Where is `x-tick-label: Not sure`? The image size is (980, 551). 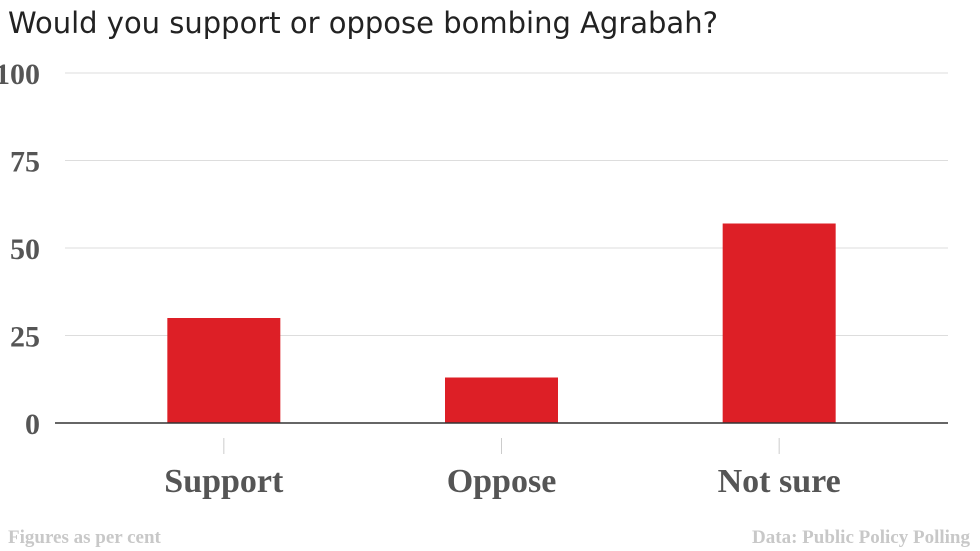
x-tick-label: Not sure is located at coordinates (779, 481).